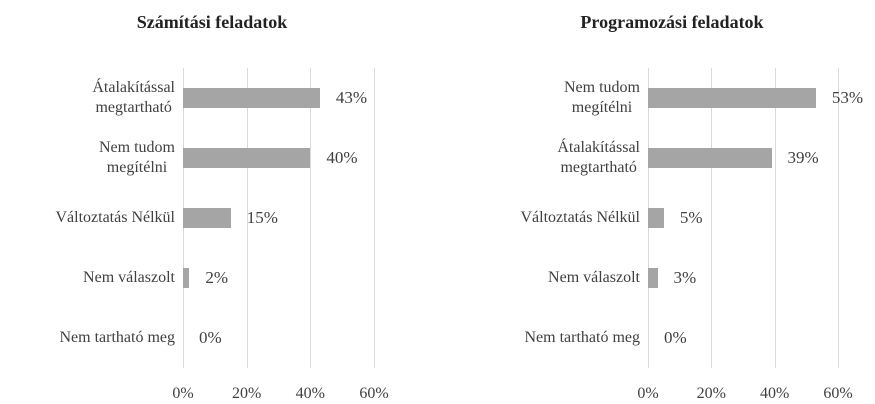 This screenshot has height=404, width=875. What do you see at coordinates (342, 157) in the screenshot?
I see `value-label: 40%` at bounding box center [342, 157].